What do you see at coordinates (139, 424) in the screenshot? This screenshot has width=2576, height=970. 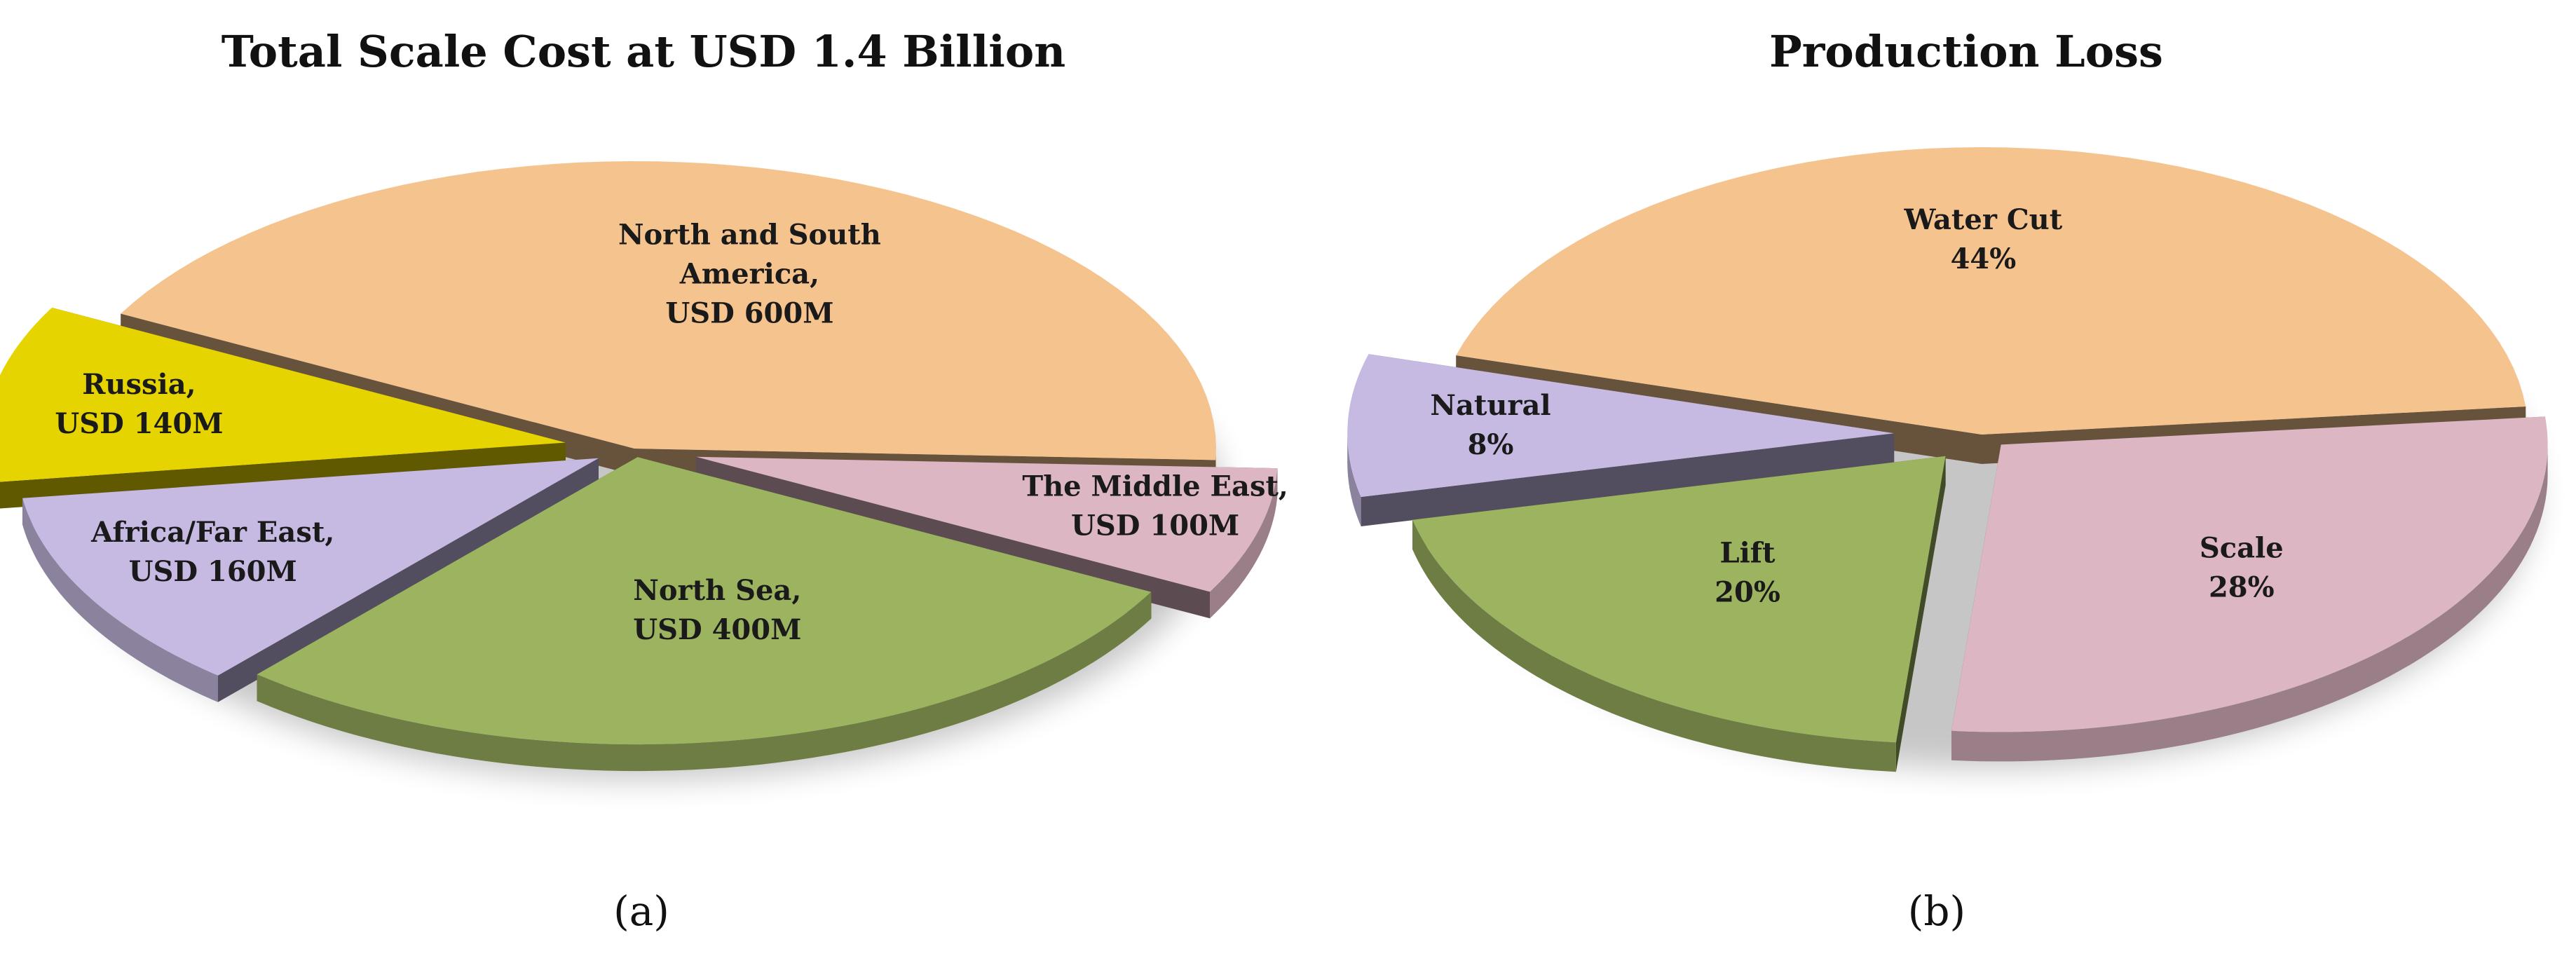 I see `slice-label-line: USD 140M` at bounding box center [139, 424].